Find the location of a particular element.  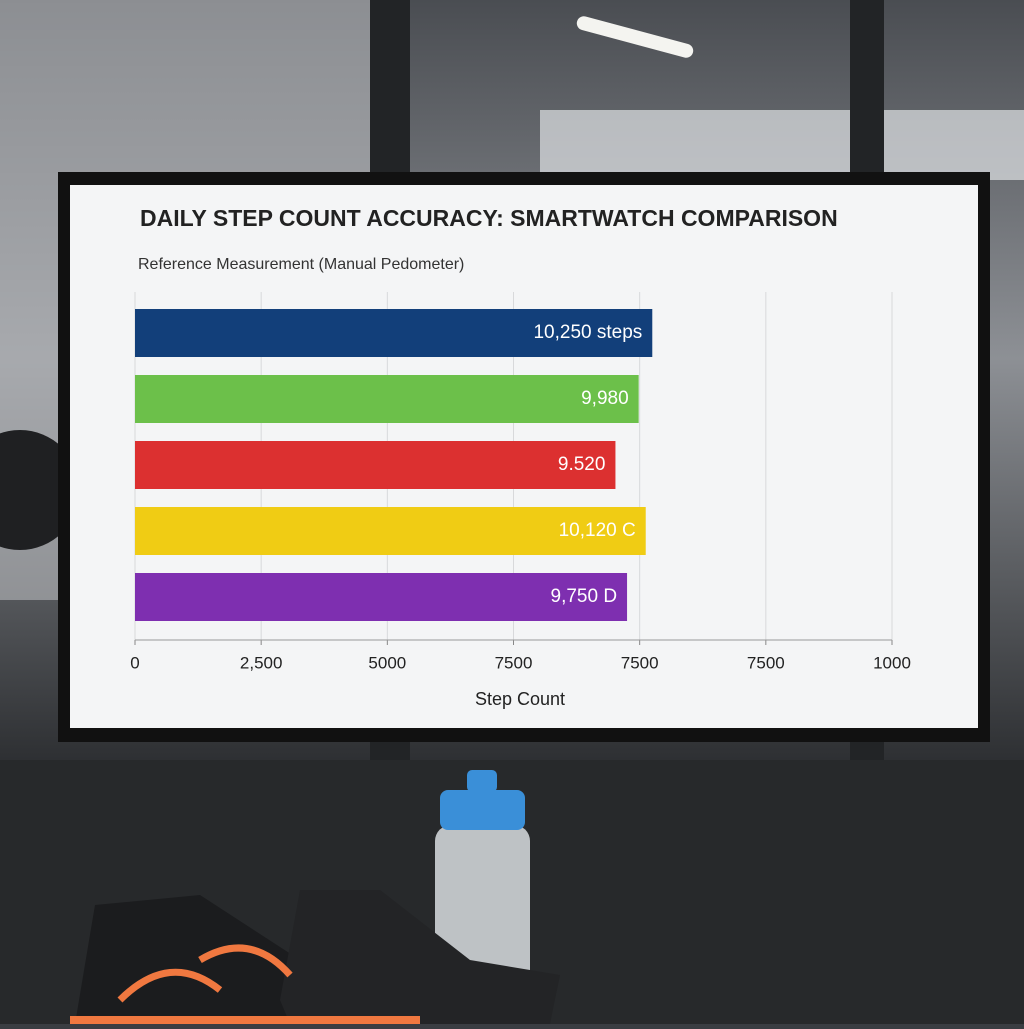

value-label: 9.520 is located at coordinates (582, 464).